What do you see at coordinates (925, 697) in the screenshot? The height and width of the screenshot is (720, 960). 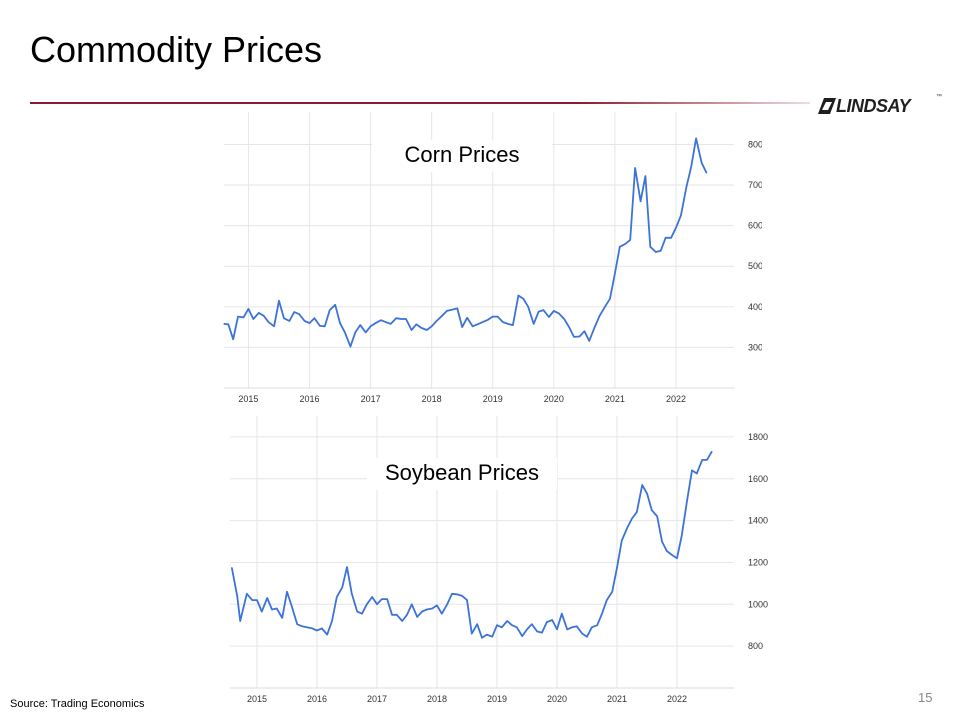 I see `page-number: 15` at bounding box center [925, 697].